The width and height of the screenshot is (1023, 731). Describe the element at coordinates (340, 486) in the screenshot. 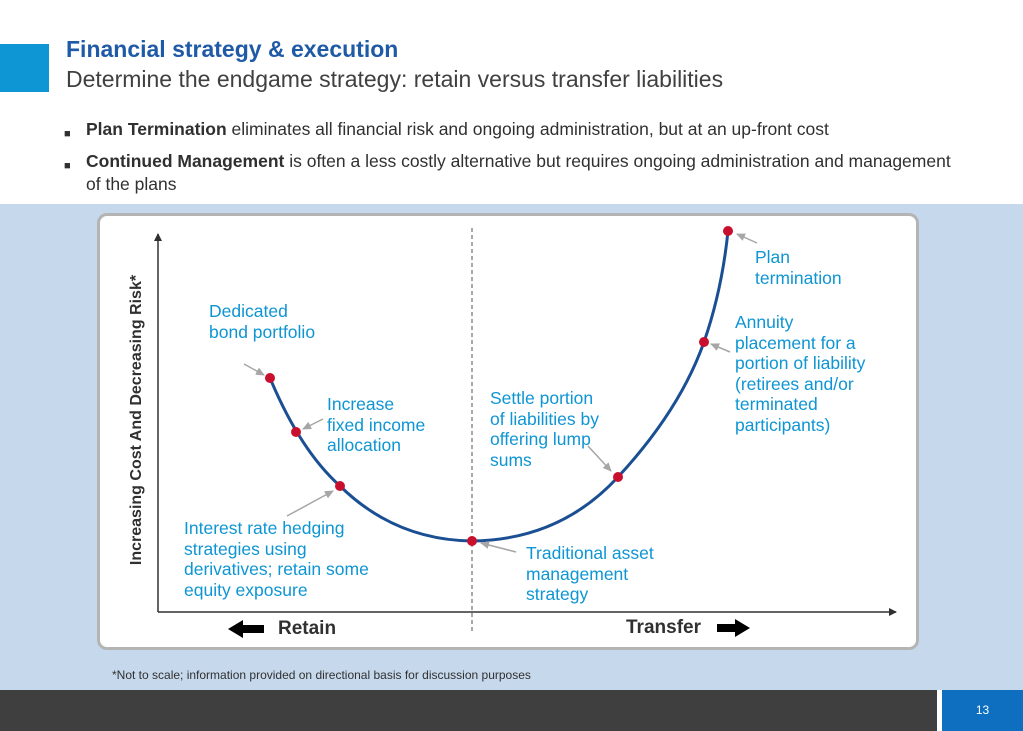

I see `point-interest-rate-hedging` at that location.